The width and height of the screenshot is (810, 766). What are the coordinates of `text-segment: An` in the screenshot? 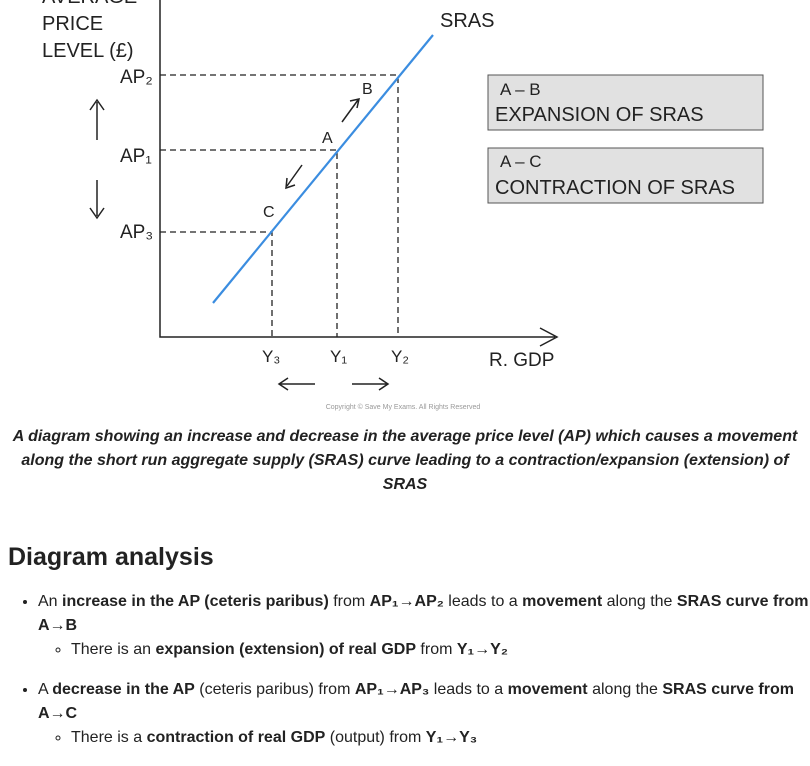 It's located at (50, 601).